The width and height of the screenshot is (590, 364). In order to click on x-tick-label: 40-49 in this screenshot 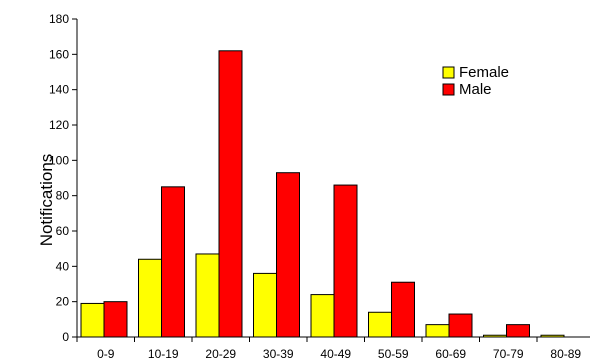, I will do `click(335, 354)`.